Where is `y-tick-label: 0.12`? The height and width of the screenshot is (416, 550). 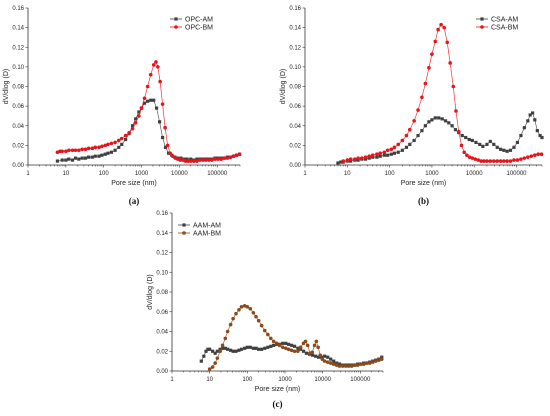
y-tick-label: 0.12 is located at coordinates (295, 48).